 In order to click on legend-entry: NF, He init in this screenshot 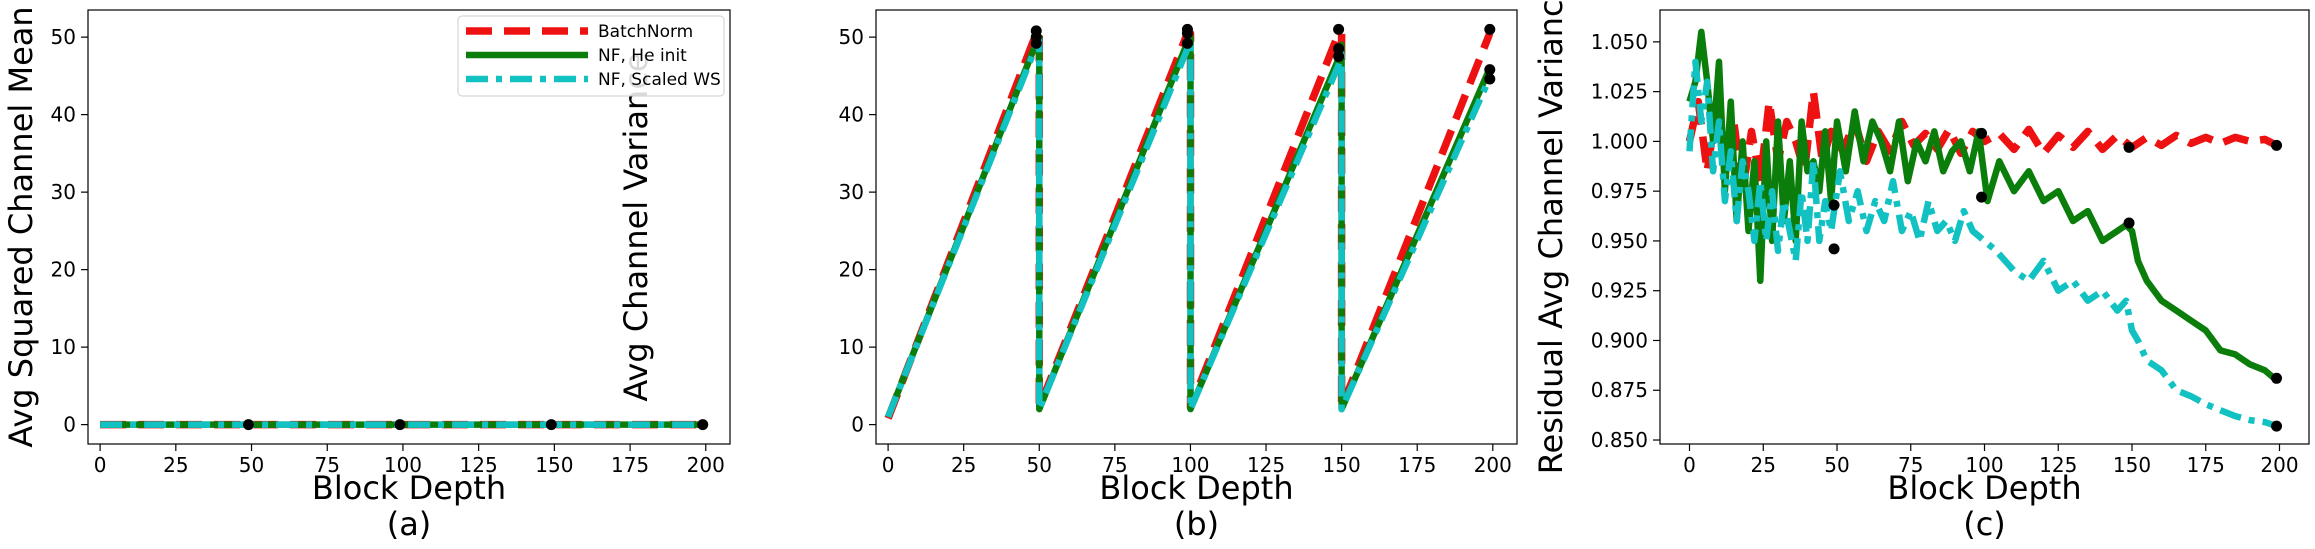, I will do `click(642, 56)`.